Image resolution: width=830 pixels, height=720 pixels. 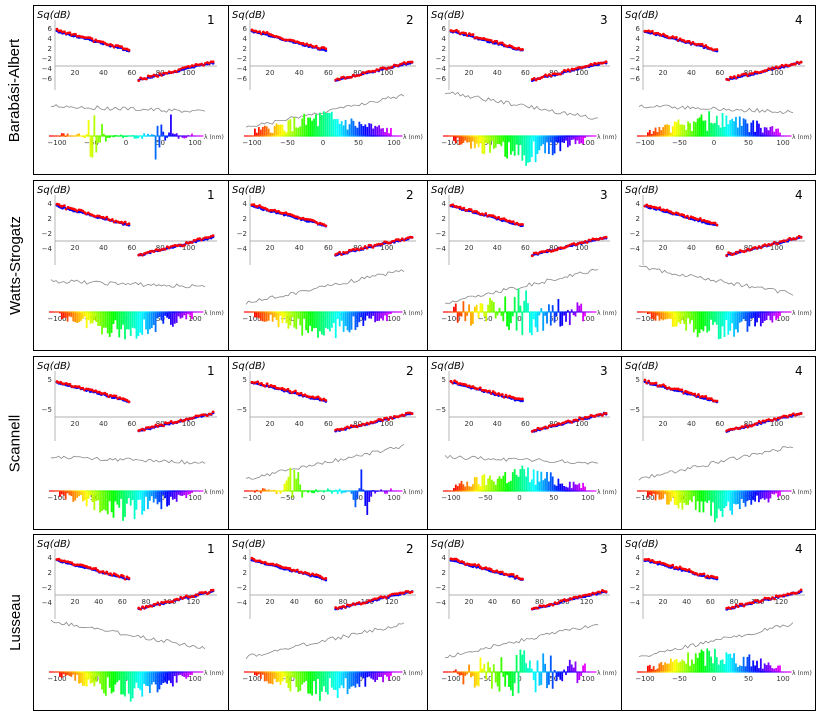 What do you see at coordinates (644, 498) in the screenshot?
I see `lambda-tick-label: −100` at bounding box center [644, 498].